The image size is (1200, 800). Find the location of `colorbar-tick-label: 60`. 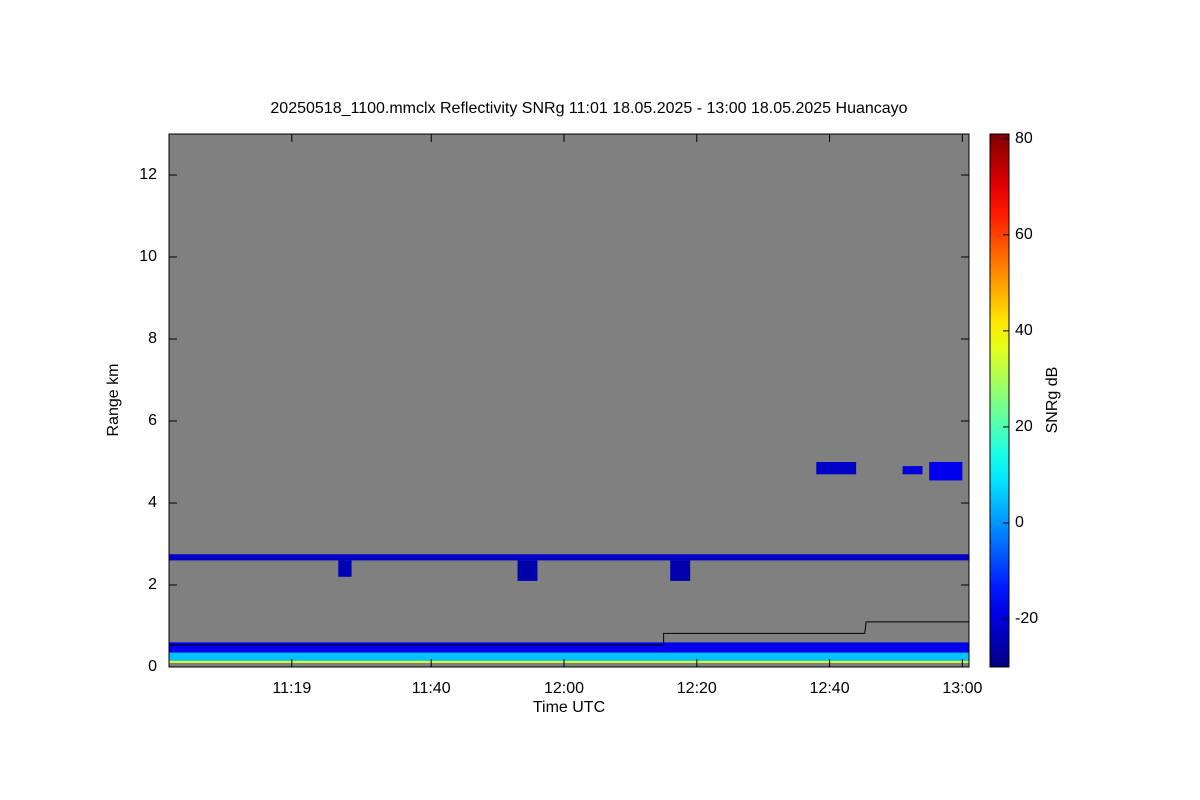

colorbar-tick-label: 60 is located at coordinates (1024, 234).